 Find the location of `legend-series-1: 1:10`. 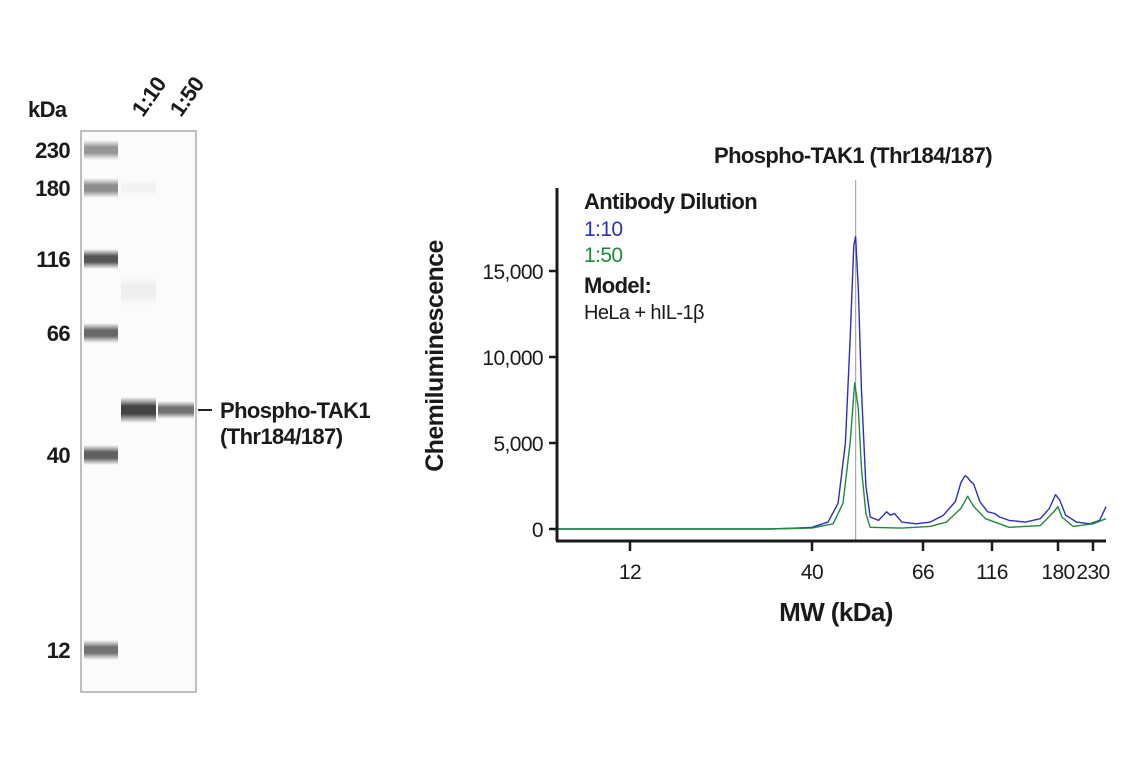

legend-series-1: 1:10 is located at coordinates (603, 229).